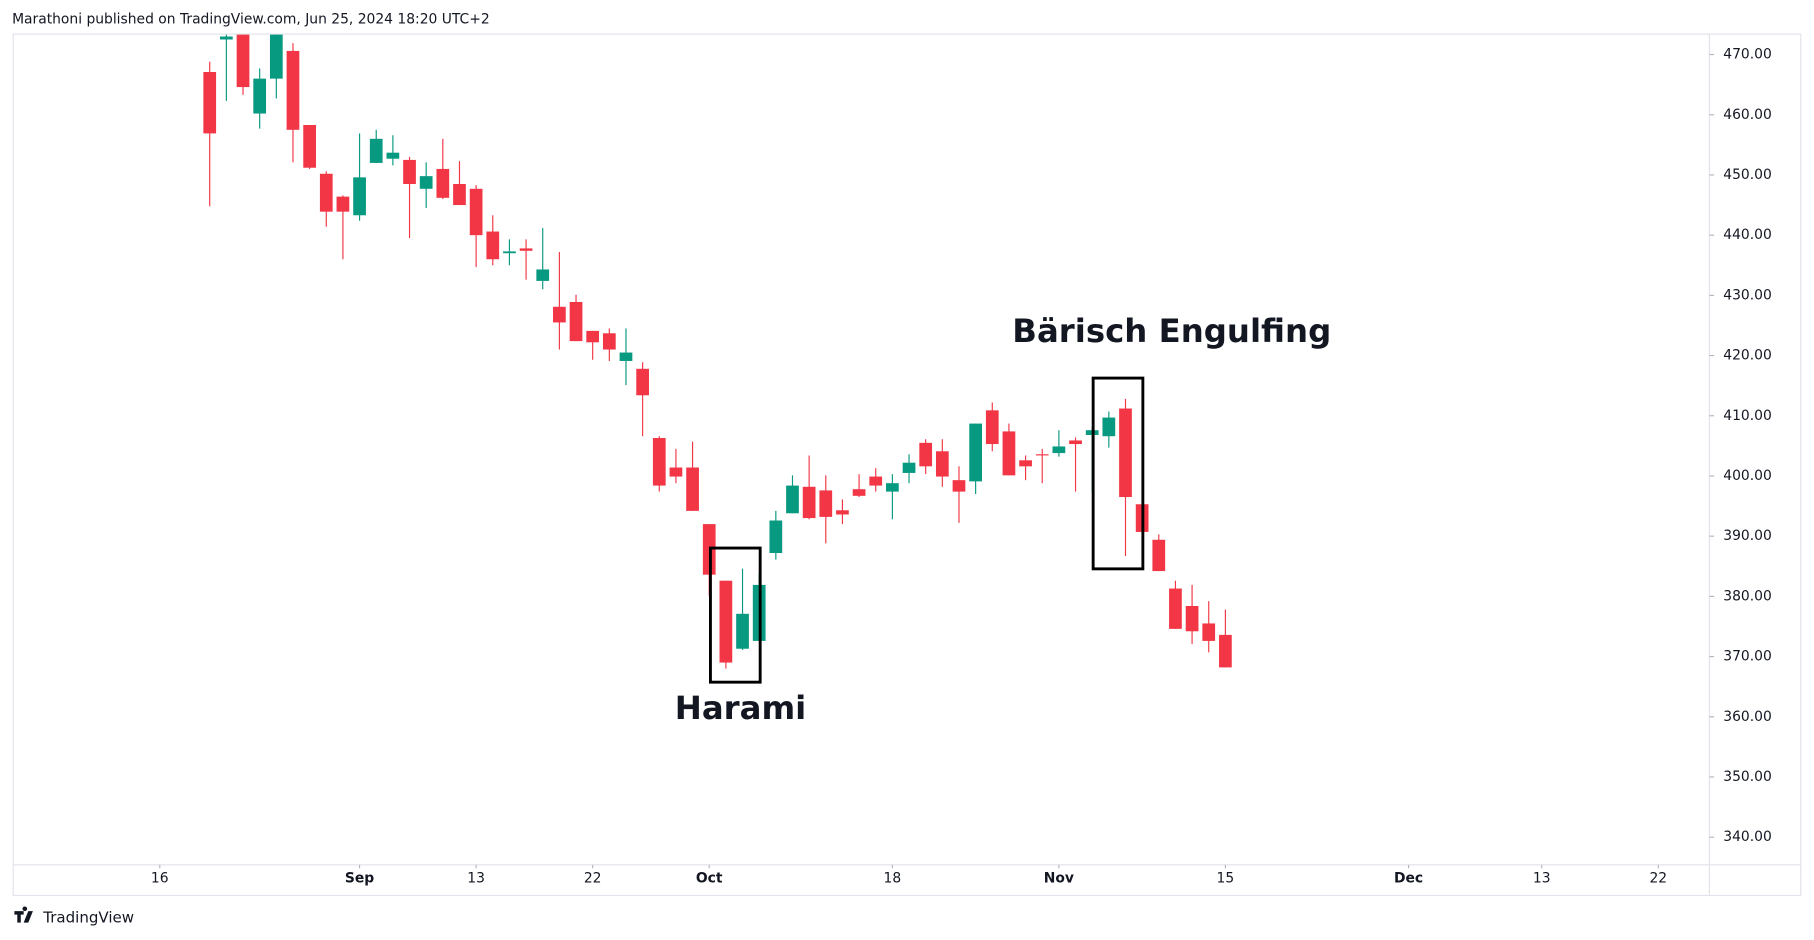  What do you see at coordinates (1747, 295) in the screenshot?
I see `price-label: 430.00` at bounding box center [1747, 295].